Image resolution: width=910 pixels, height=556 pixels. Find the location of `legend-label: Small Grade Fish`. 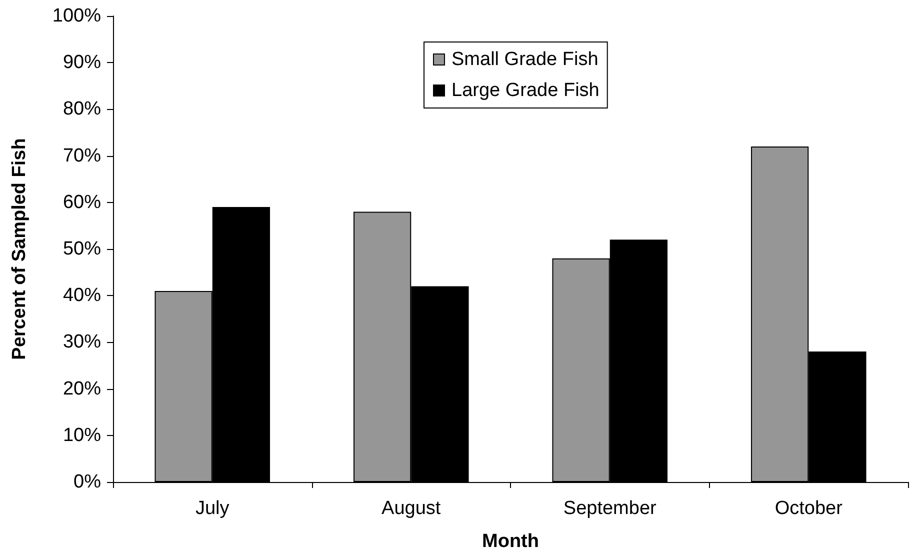

legend-label: Small Grade Fish is located at coordinates (525, 59).